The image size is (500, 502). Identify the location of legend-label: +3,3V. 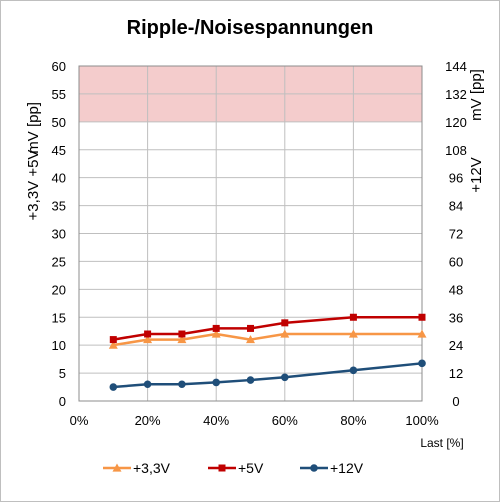
(152, 468).